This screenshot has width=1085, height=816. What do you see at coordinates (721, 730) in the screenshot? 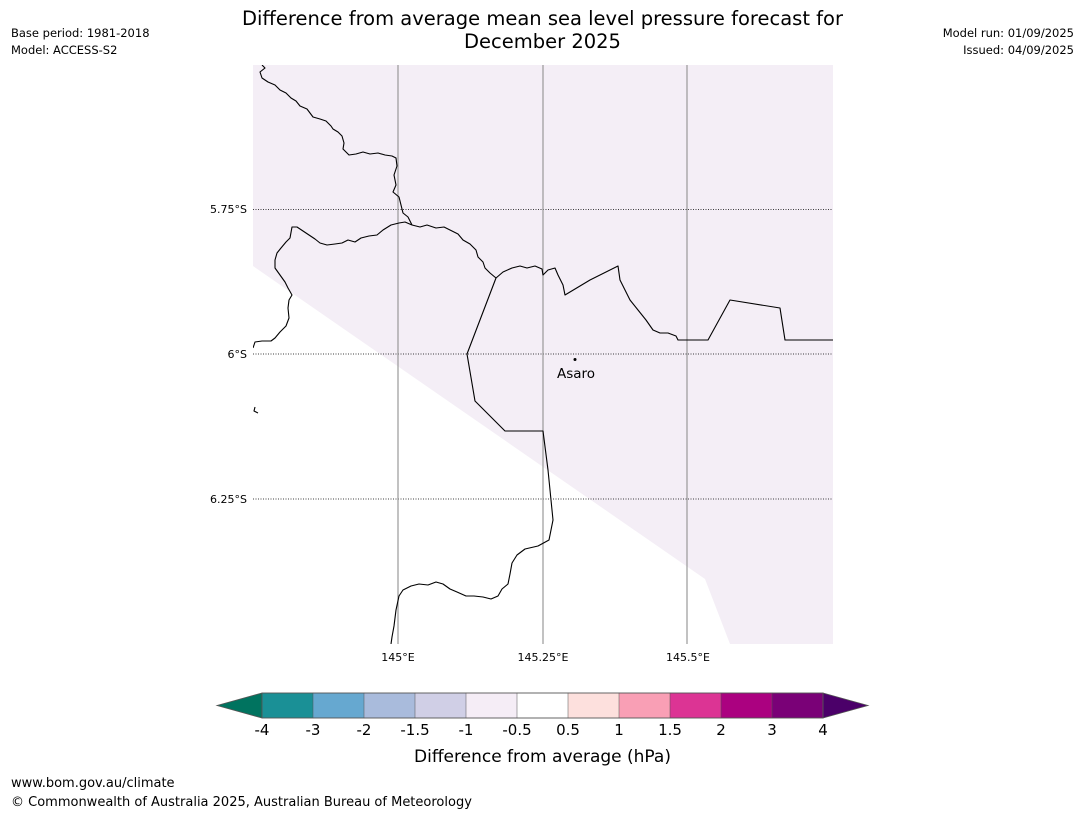
I see `colorbar-tick-label: 2` at bounding box center [721, 730].